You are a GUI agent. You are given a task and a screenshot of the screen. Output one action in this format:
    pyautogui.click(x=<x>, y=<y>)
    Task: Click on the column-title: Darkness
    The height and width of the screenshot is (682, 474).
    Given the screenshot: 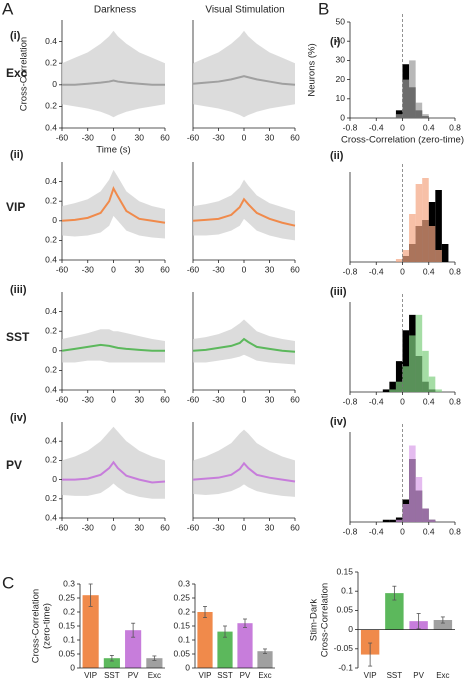 What is the action you would take?
    pyautogui.click(x=115, y=10)
    